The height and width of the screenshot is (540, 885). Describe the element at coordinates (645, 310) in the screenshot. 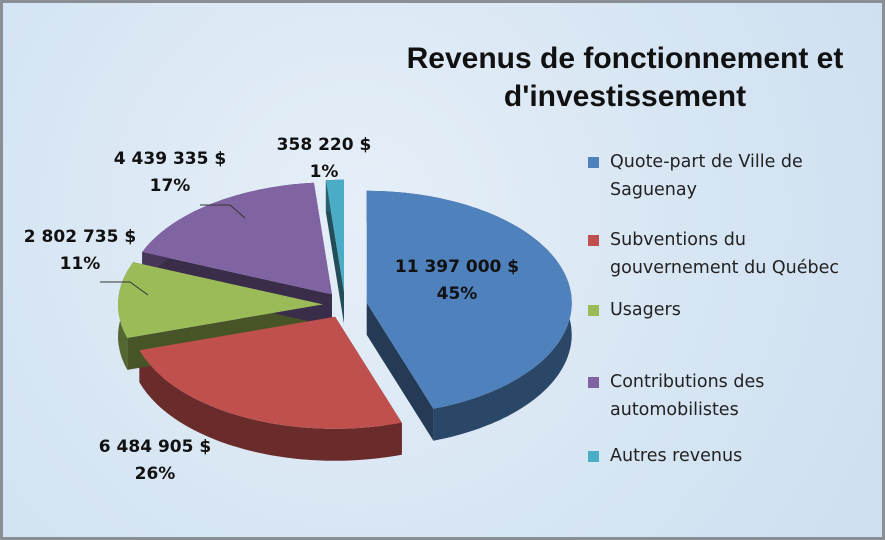

I see `legend-label: Usagers` at that location.